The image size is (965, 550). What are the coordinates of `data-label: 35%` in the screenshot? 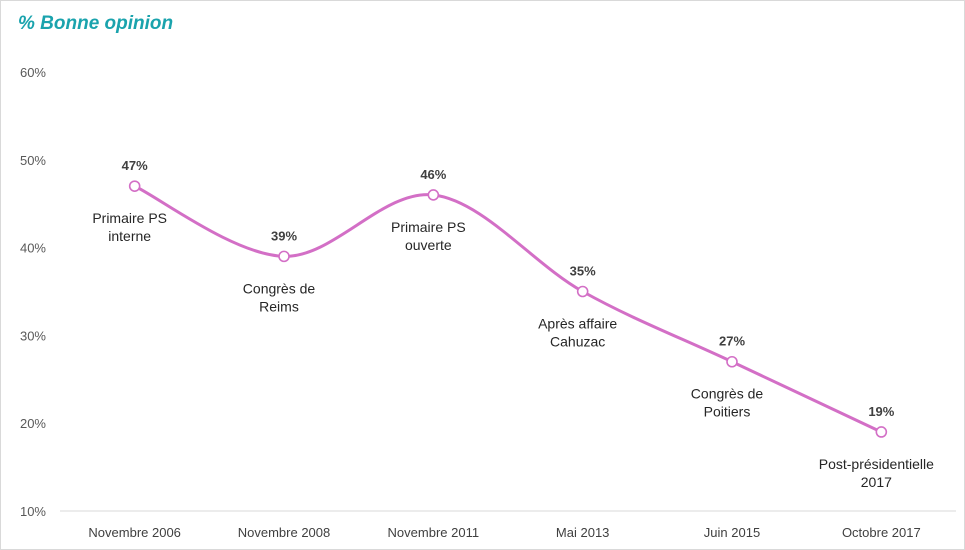 It's located at (583, 271).